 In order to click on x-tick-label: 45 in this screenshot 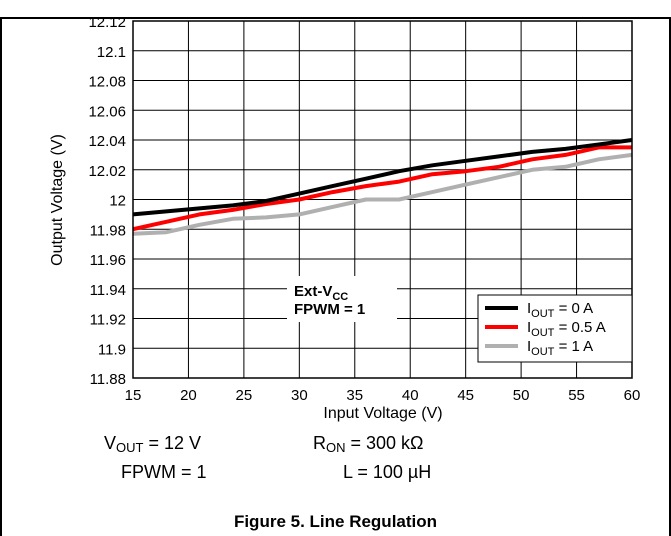, I will do `click(465, 395)`.